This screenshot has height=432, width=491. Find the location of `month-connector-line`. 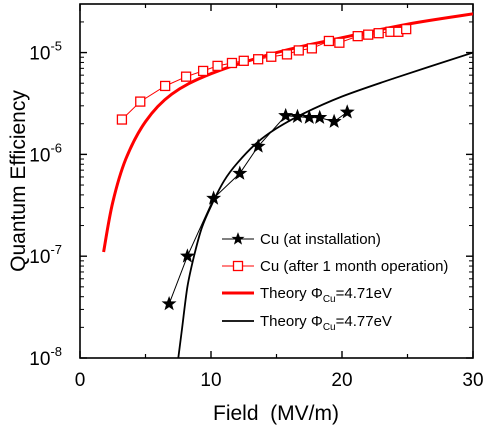

month-connector-line is located at coordinates (264, 74).